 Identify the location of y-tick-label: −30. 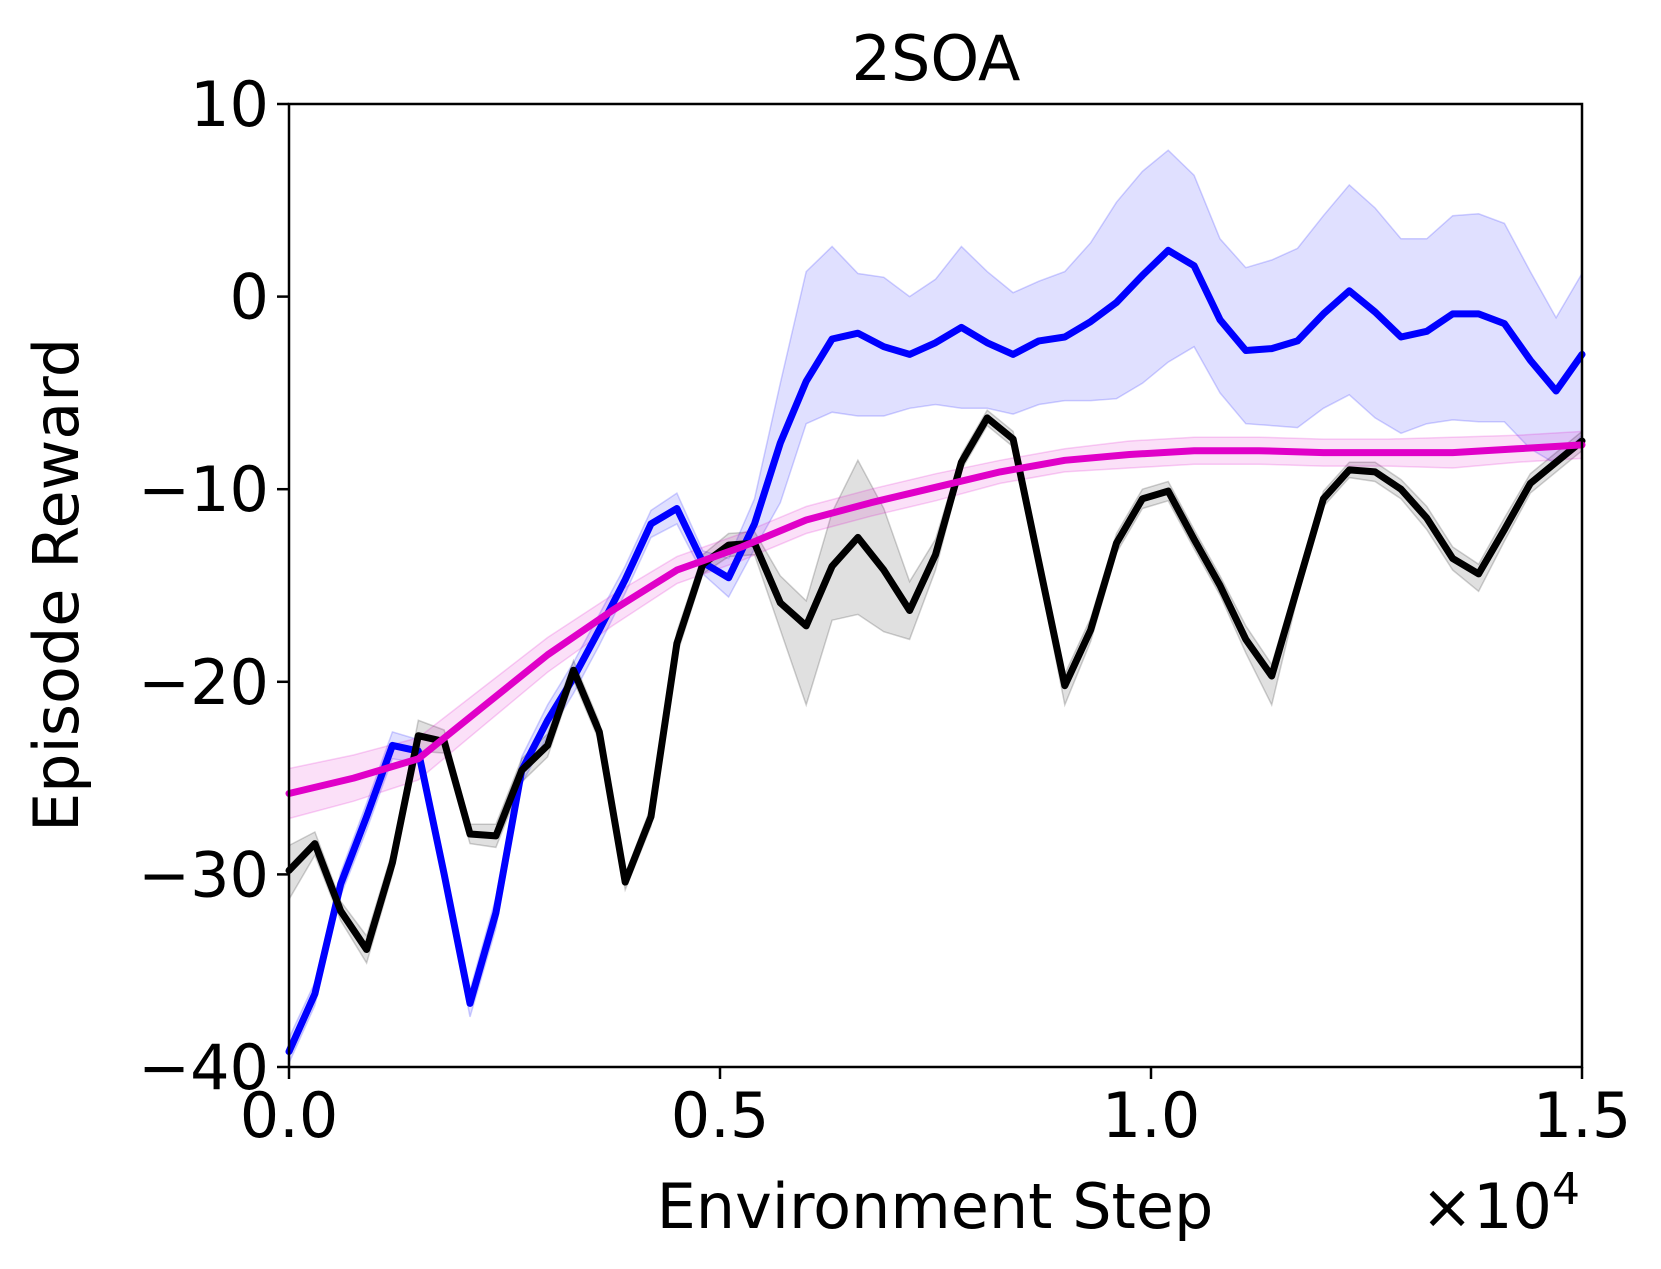
(203, 874).